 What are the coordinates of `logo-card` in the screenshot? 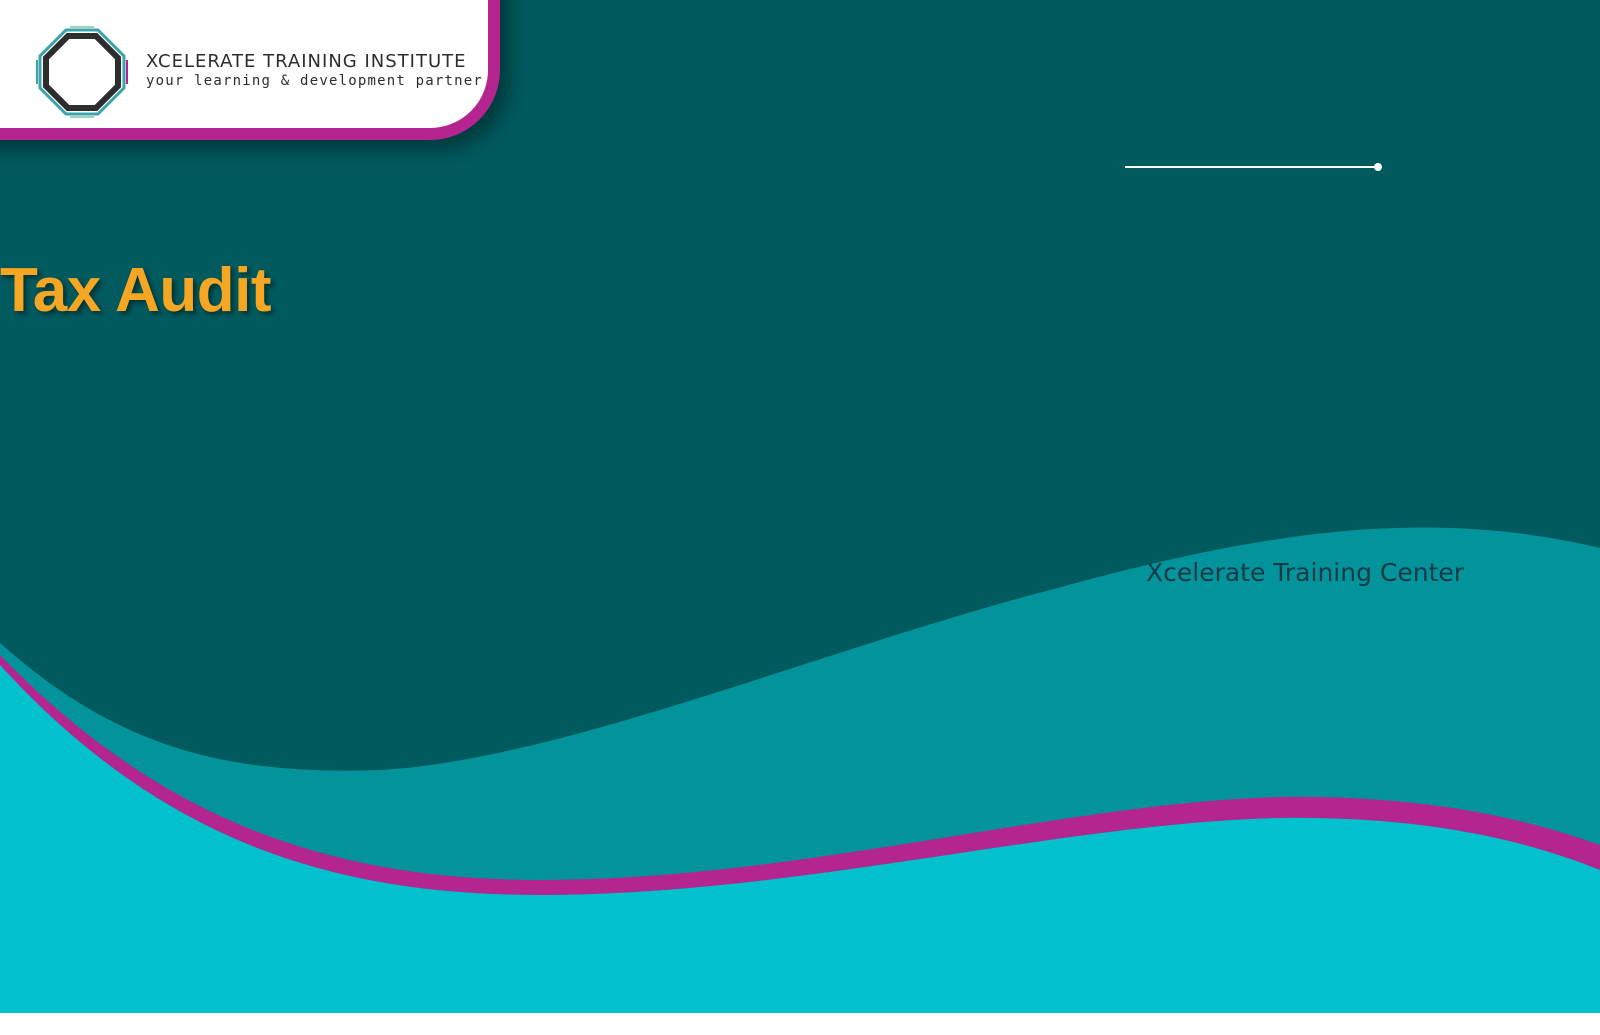 It's located at (250, 70).